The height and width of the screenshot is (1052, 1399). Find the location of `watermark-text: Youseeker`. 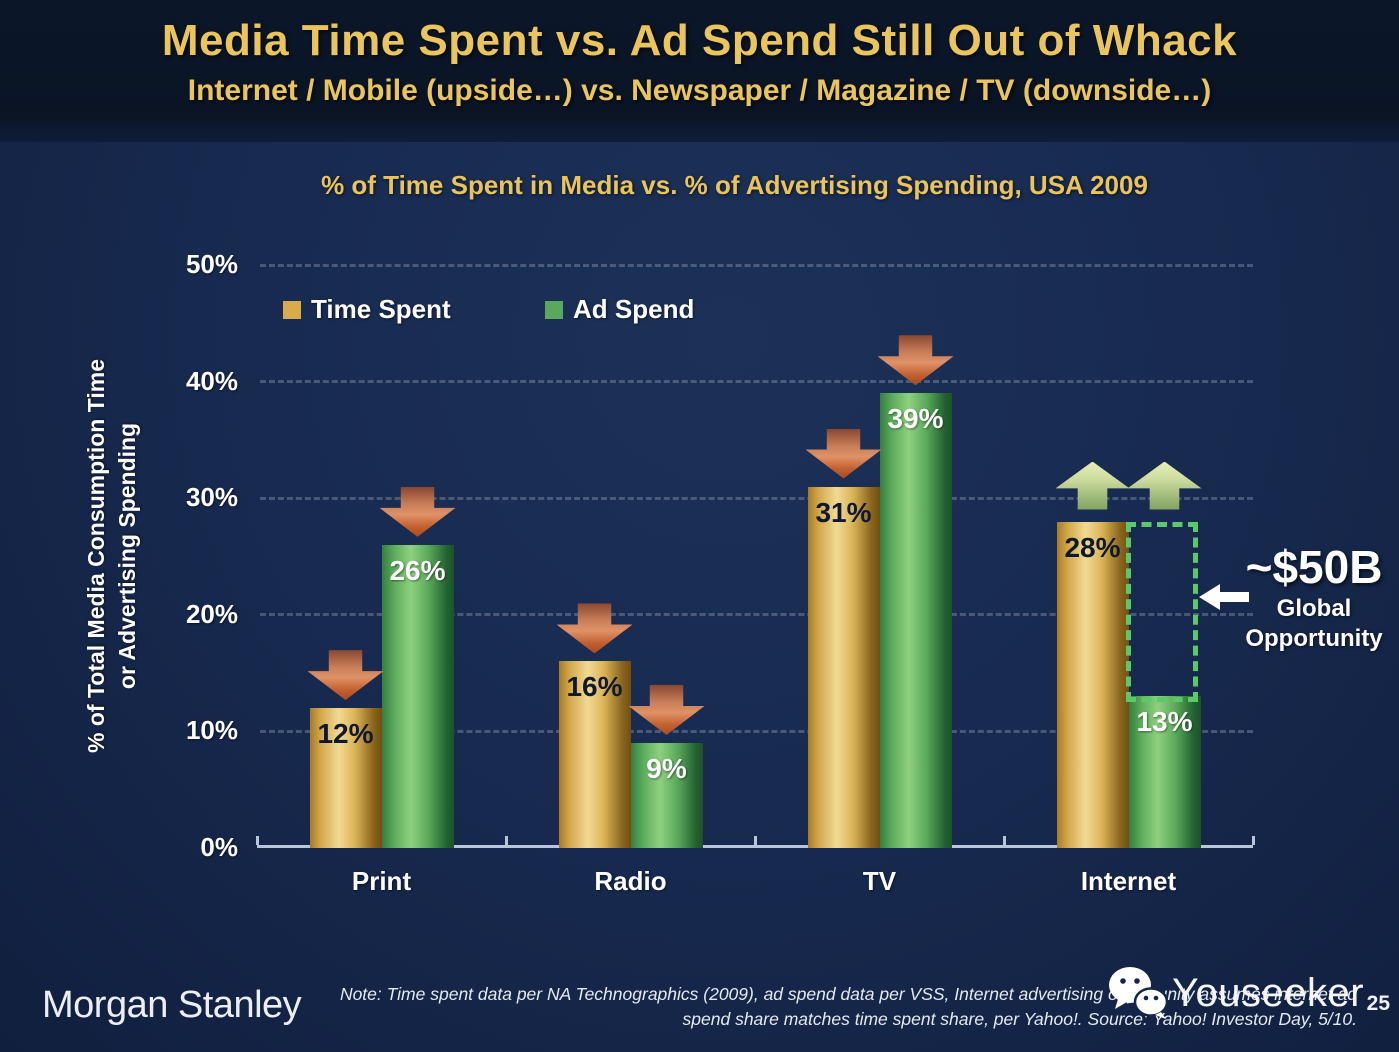

watermark-text: Youseeker is located at coordinates (1268, 993).